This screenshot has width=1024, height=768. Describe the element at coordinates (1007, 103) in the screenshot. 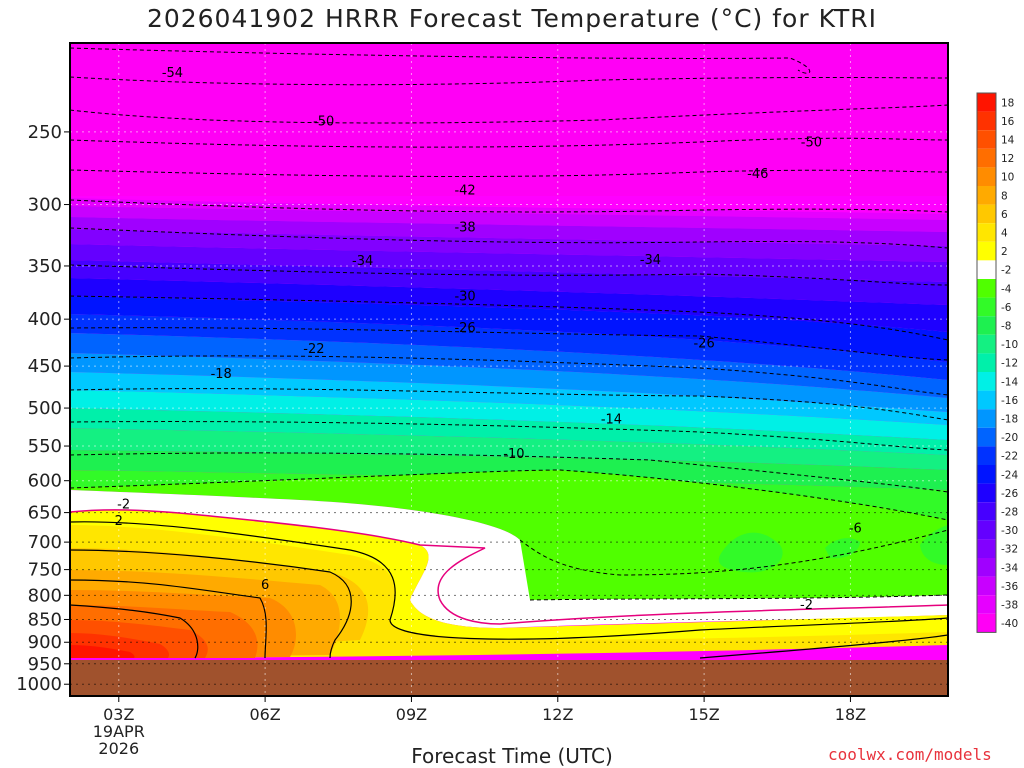

I see `colorbar-label: 18` at that location.